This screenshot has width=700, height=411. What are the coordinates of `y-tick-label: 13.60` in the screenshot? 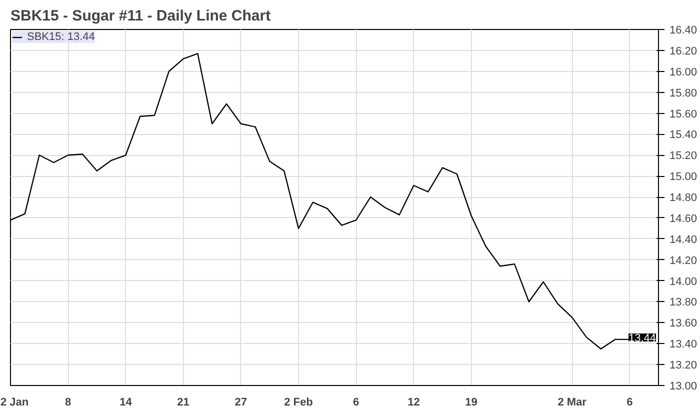 It's located at (684, 324).